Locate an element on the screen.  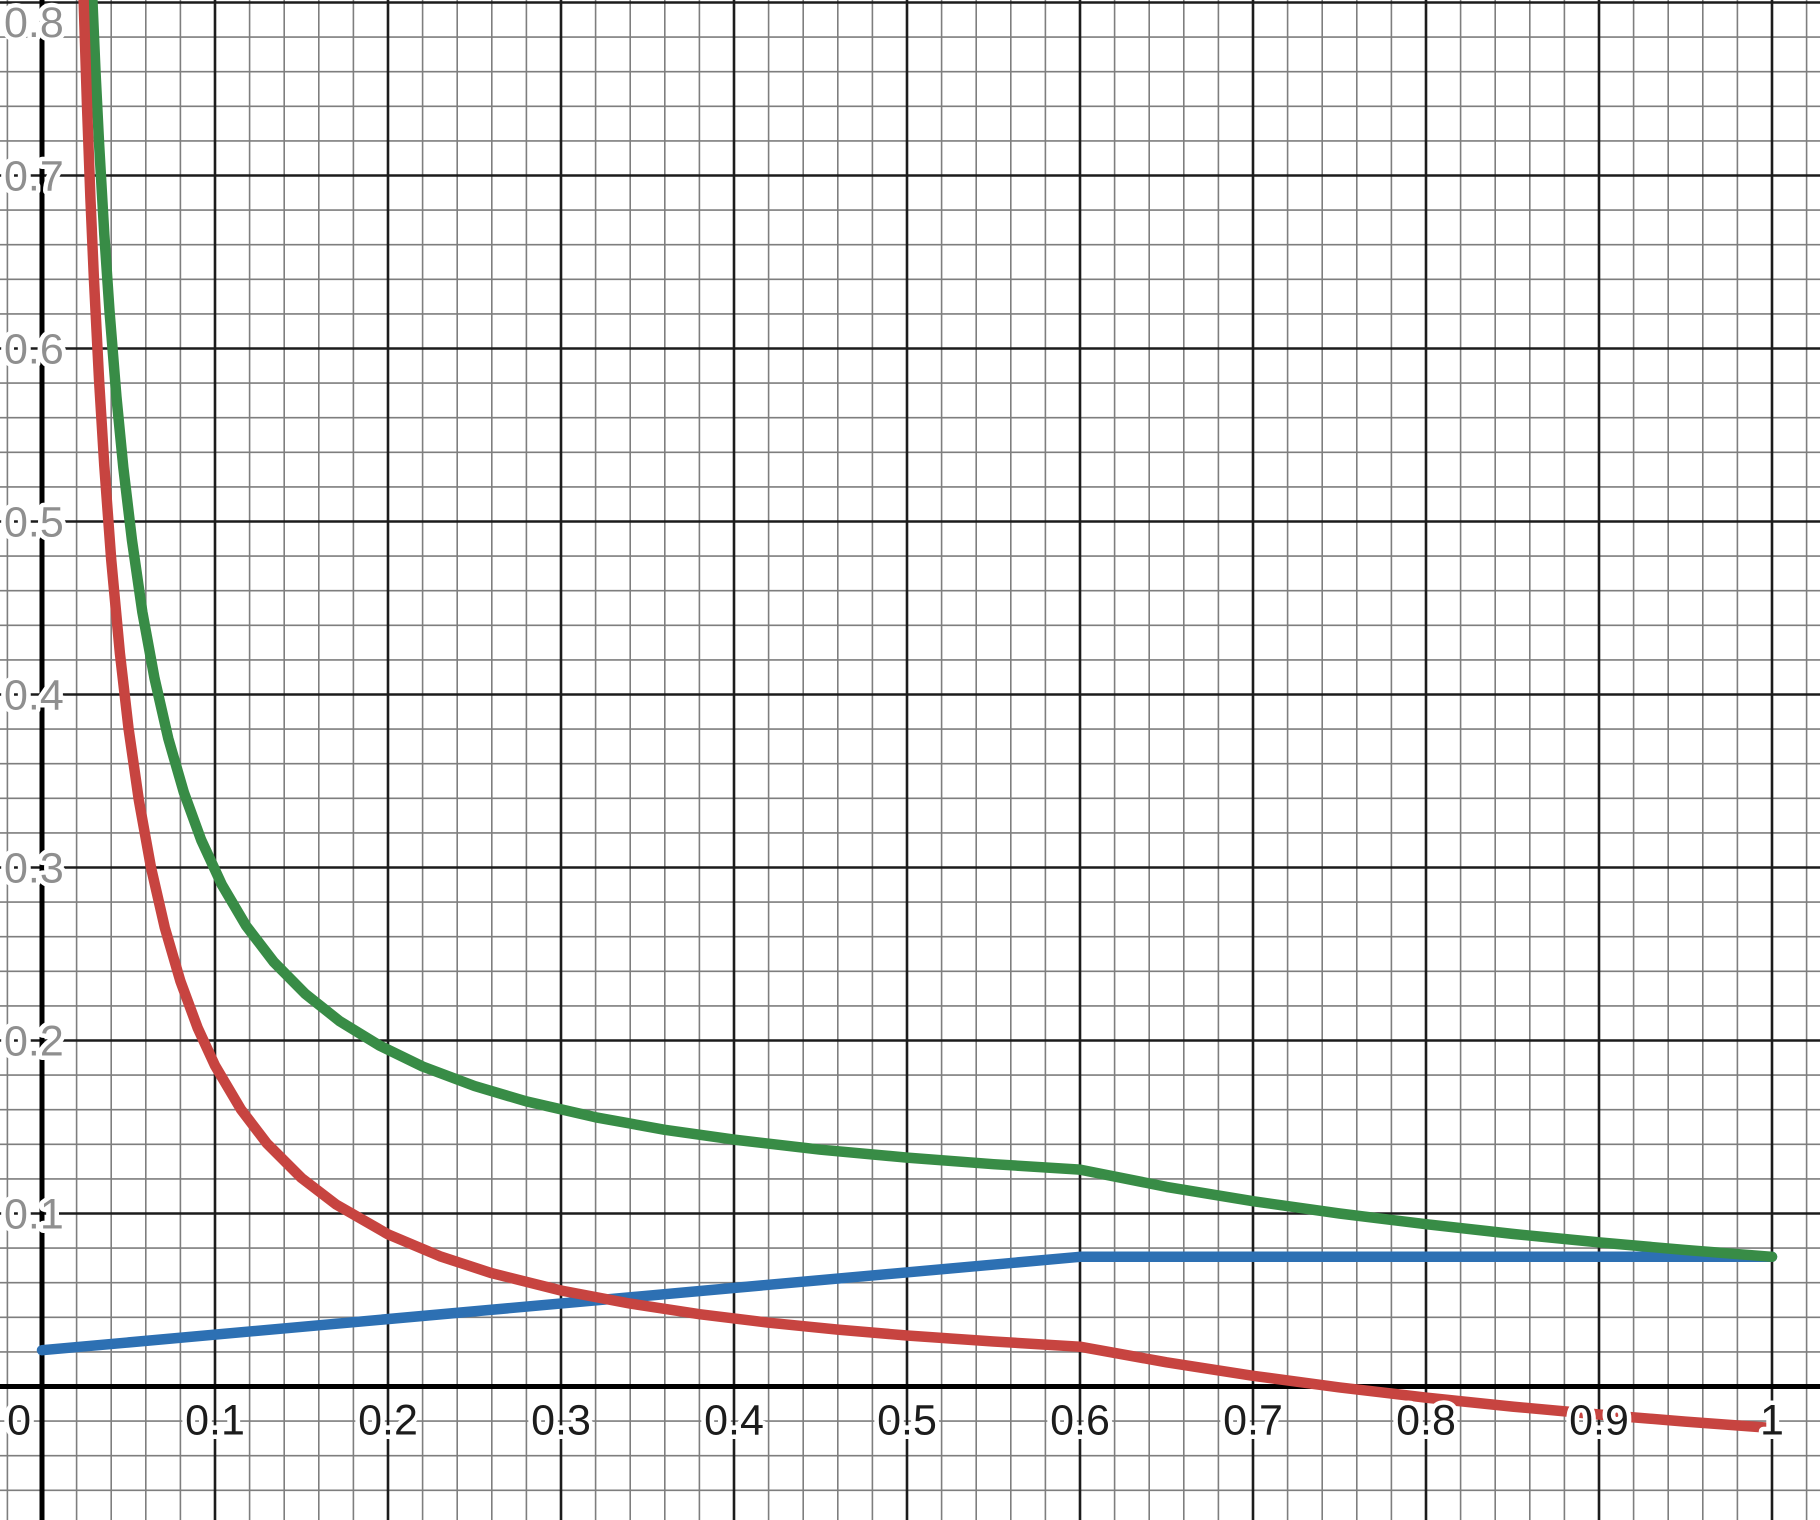
y-tick-label-0.6: 0.6 is located at coordinates (34, 350).